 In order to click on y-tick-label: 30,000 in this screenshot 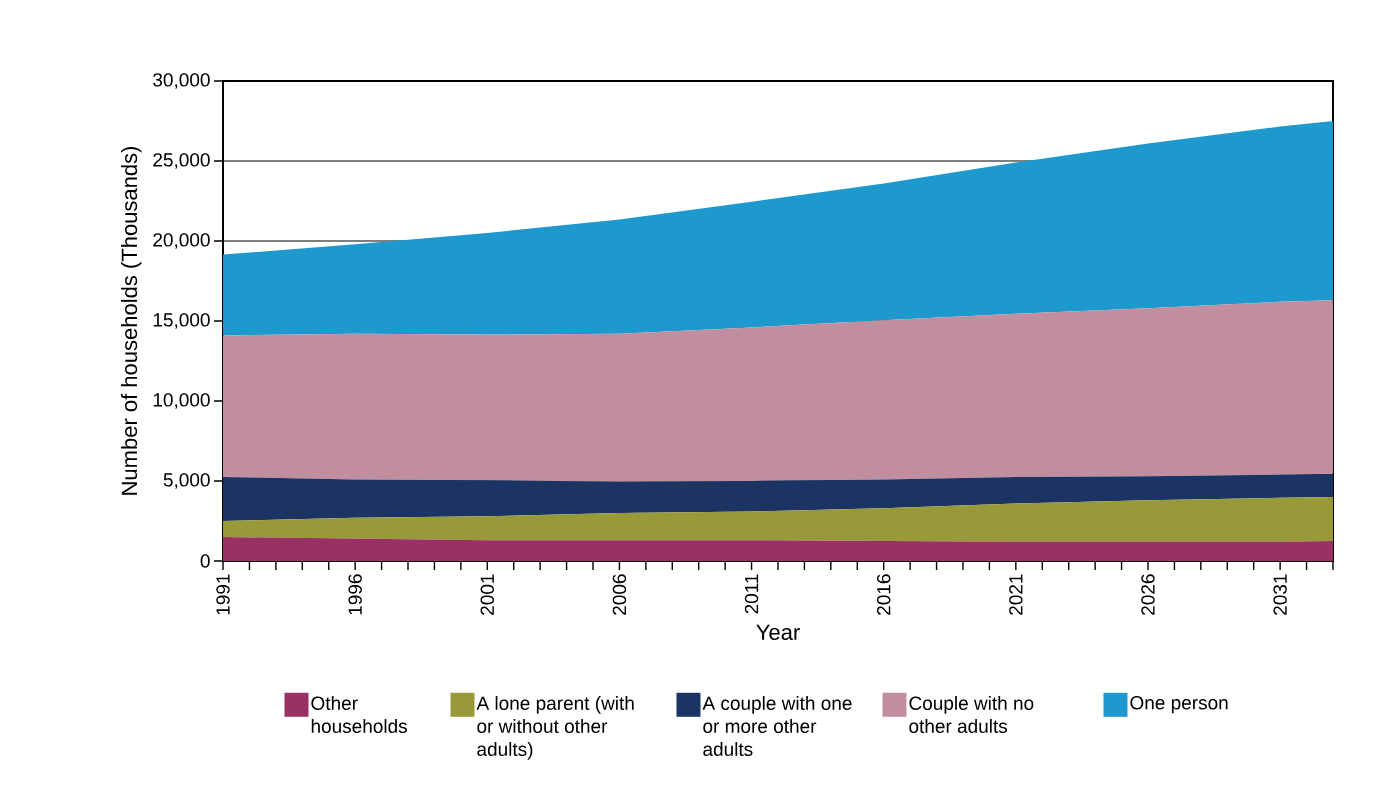, I will do `click(181, 81)`.